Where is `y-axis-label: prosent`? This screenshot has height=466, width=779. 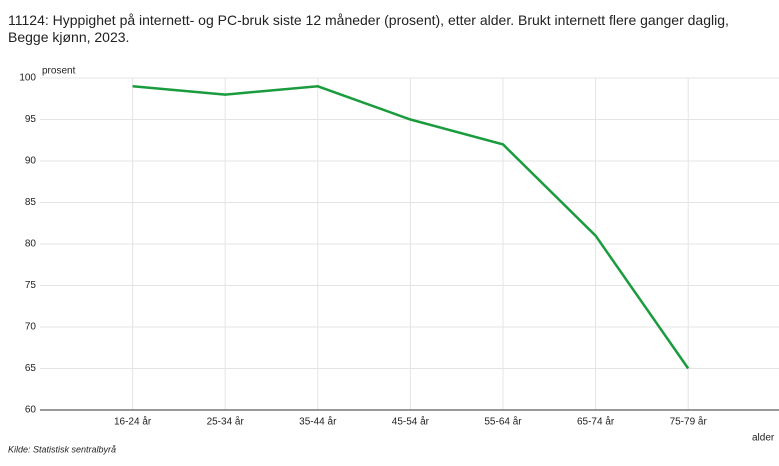
y-axis-label: prosent is located at coordinates (59, 71).